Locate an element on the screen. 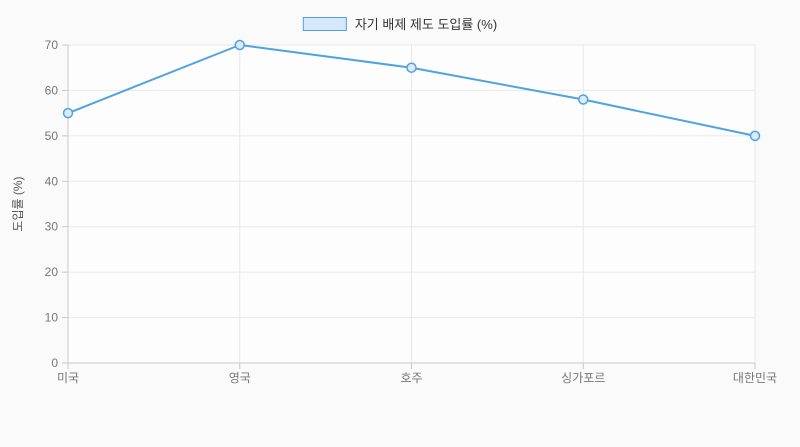 The image size is (800, 447). y-tick-label: 10 is located at coordinates (52, 318).